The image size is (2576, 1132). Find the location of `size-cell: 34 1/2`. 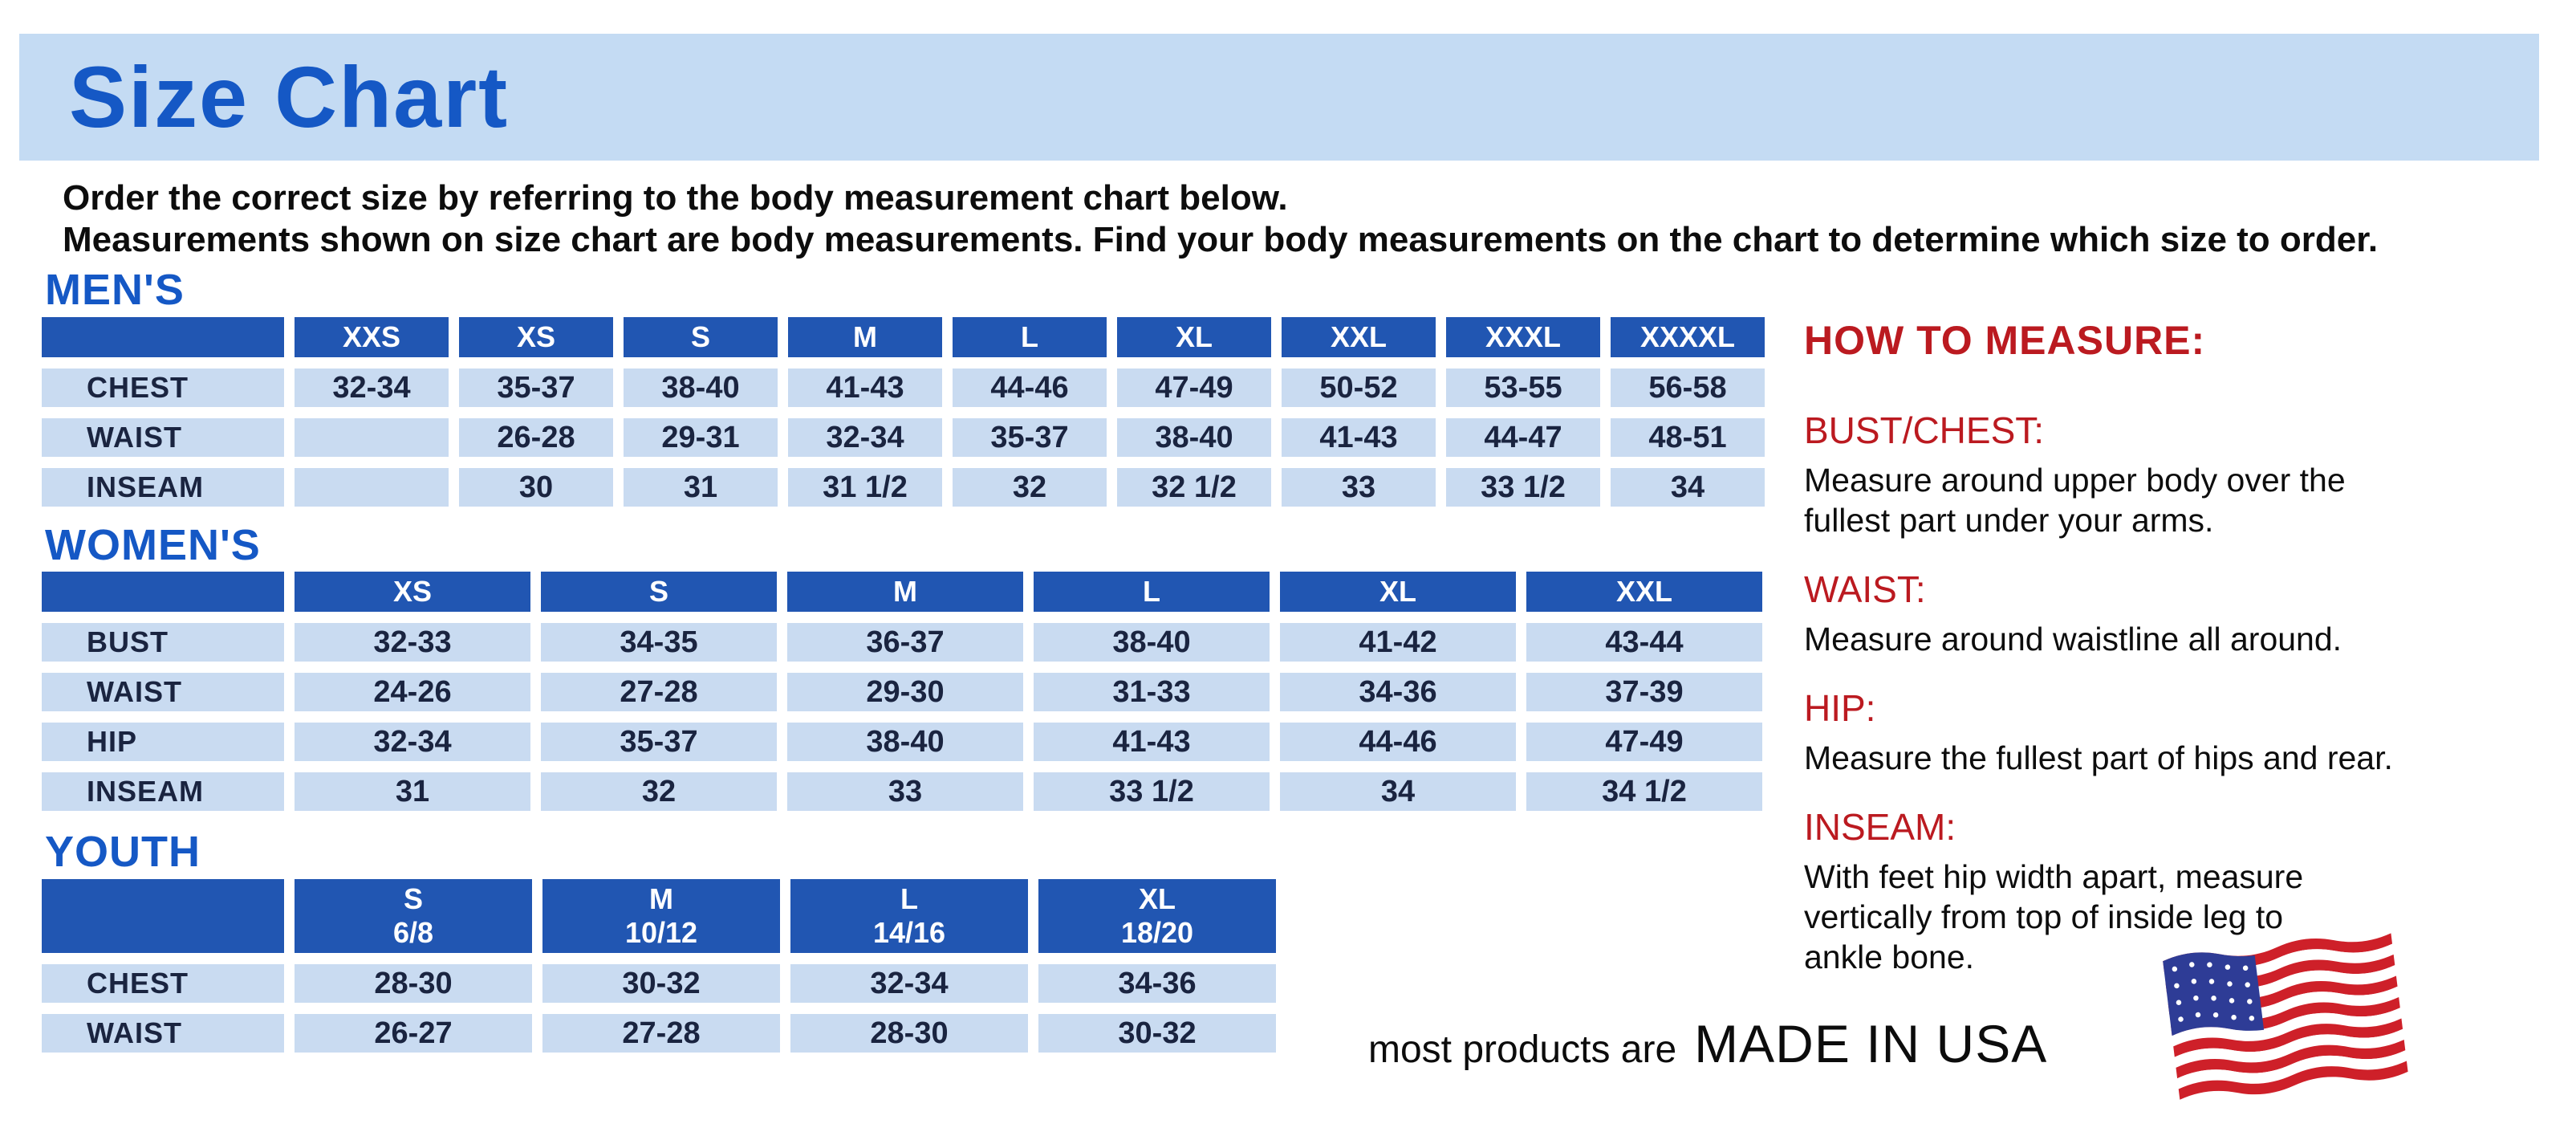

size-cell: 34 1/2 is located at coordinates (1644, 791).